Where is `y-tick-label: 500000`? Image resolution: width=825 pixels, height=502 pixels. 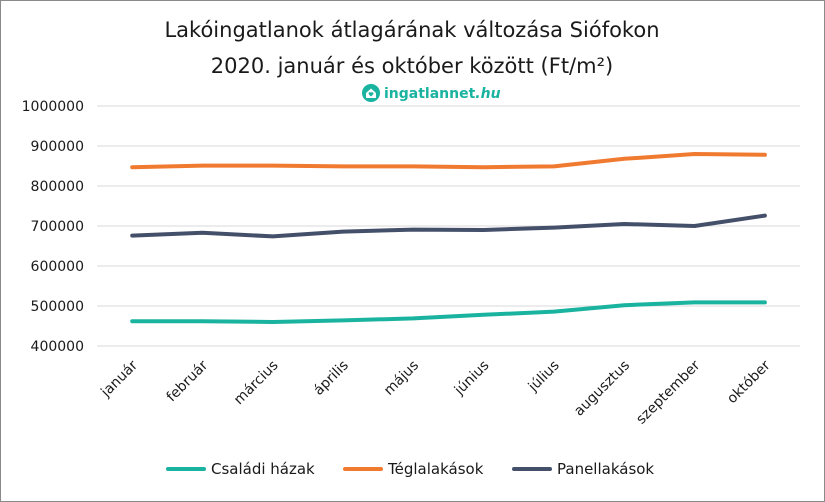 y-tick-label: 500000 is located at coordinates (57, 307).